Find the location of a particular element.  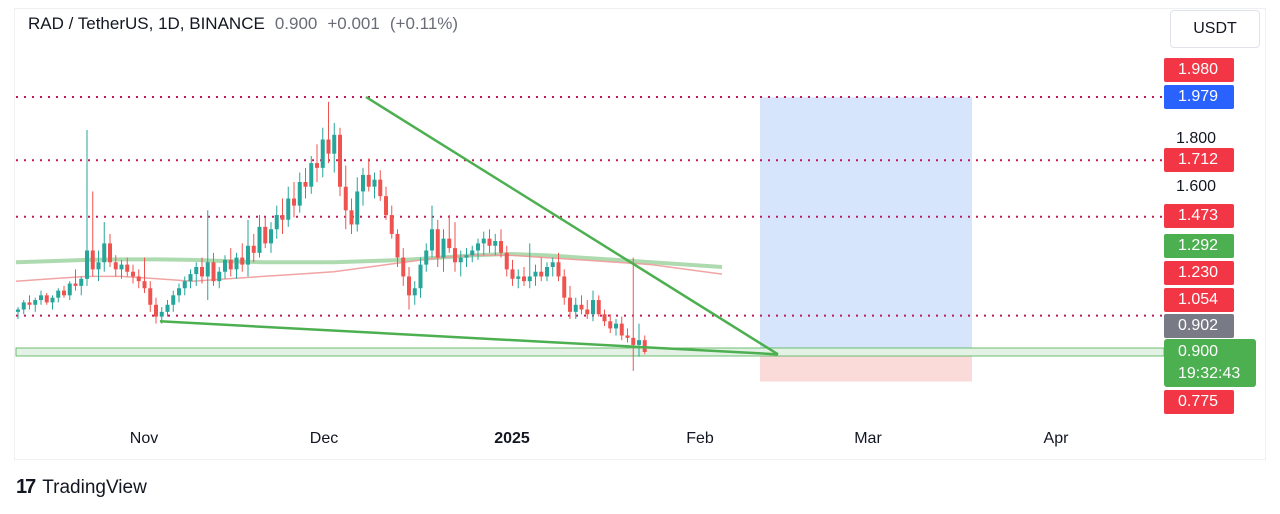

price-badge: 1.230 is located at coordinates (1199, 273).